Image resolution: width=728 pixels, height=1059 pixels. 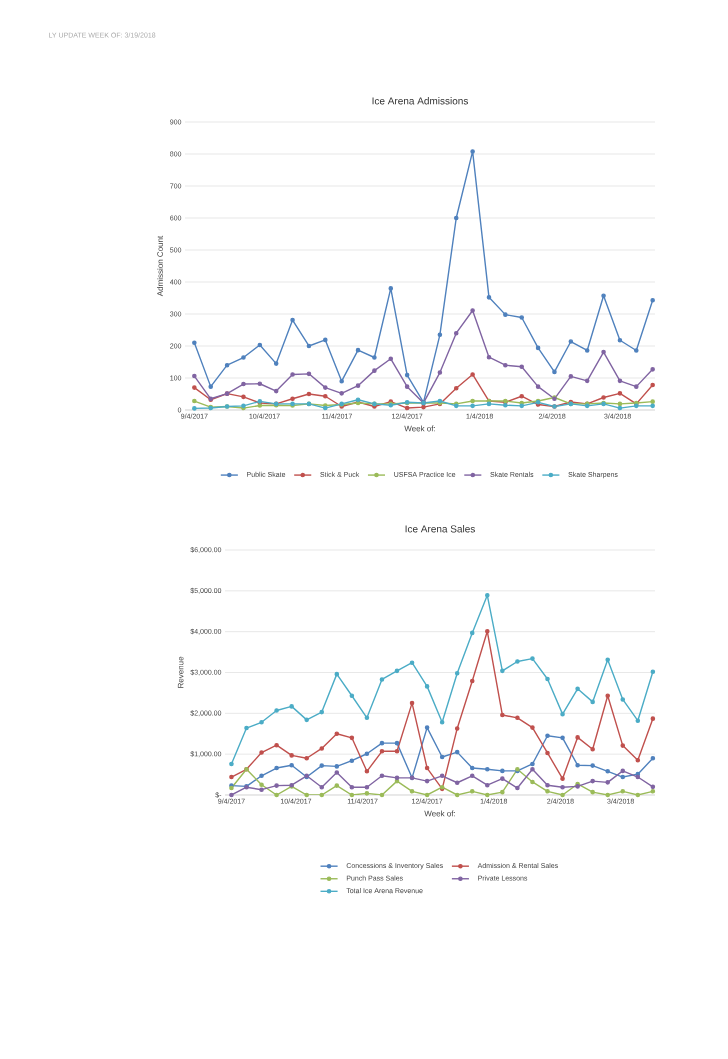 What do you see at coordinates (420, 101) in the screenshot?
I see `chart-title: Ice Arena Admissions` at bounding box center [420, 101].